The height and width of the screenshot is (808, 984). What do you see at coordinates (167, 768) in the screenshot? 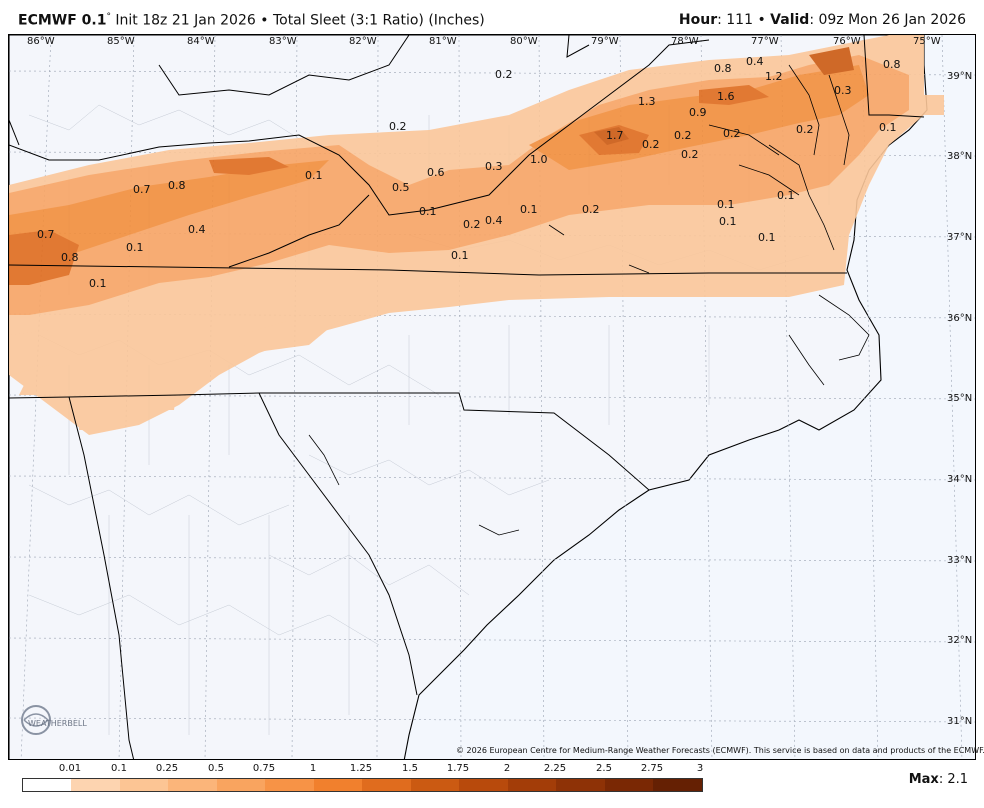
I see `legend-tick: 0.25` at bounding box center [167, 768].